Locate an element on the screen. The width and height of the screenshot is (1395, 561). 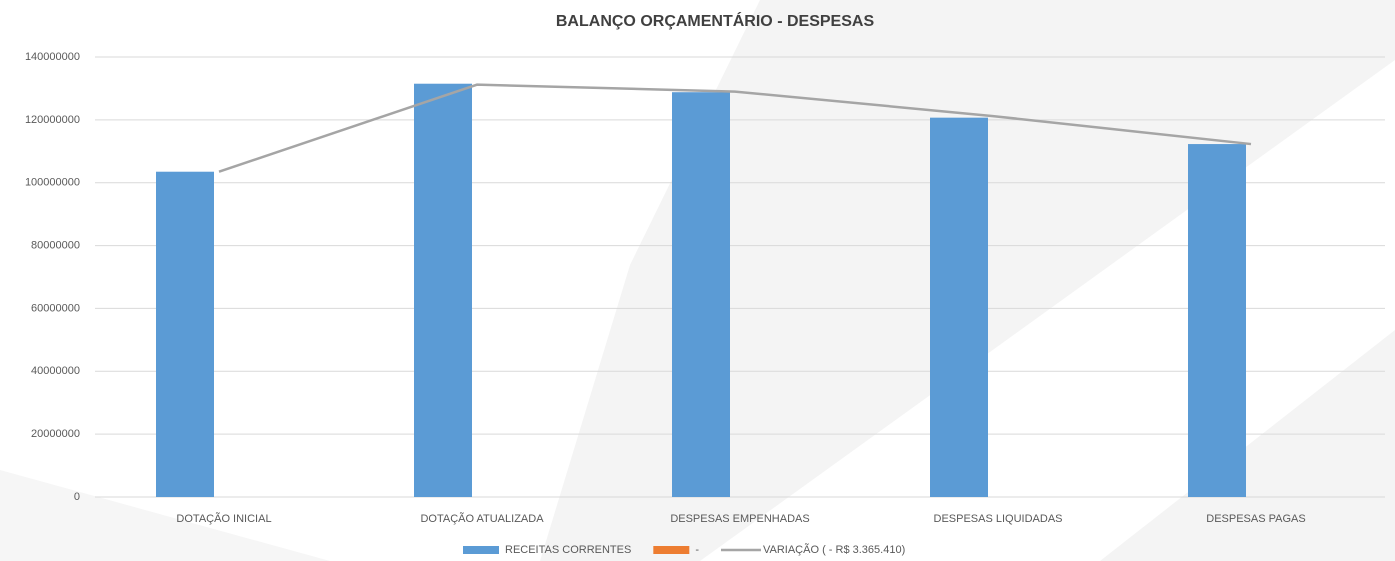
chart-title: BALANÇO ORÇAMENTÁRIO - DESPESAS is located at coordinates (715, 20).